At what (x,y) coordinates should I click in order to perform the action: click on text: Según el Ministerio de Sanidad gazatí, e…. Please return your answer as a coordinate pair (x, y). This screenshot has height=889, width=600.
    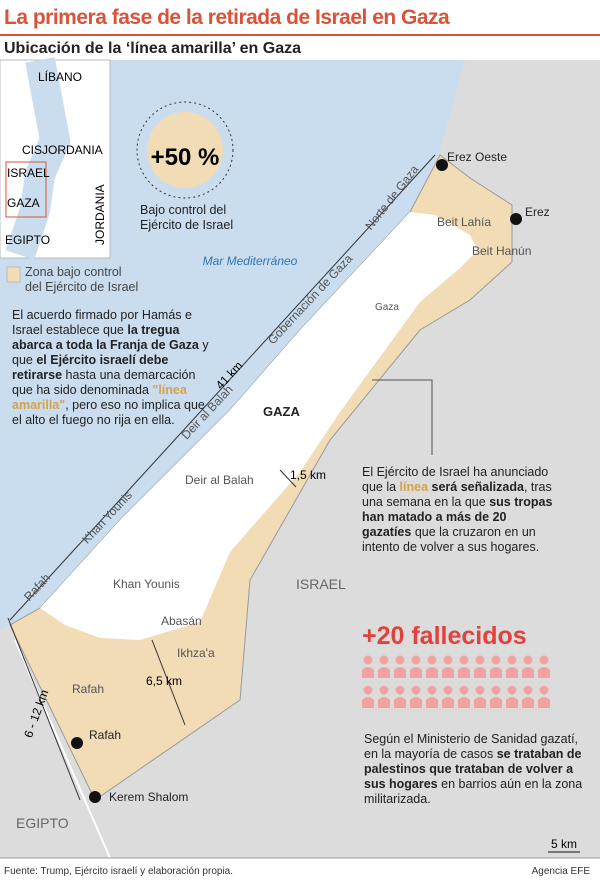
    Looking at the image, I should click on (471, 746).